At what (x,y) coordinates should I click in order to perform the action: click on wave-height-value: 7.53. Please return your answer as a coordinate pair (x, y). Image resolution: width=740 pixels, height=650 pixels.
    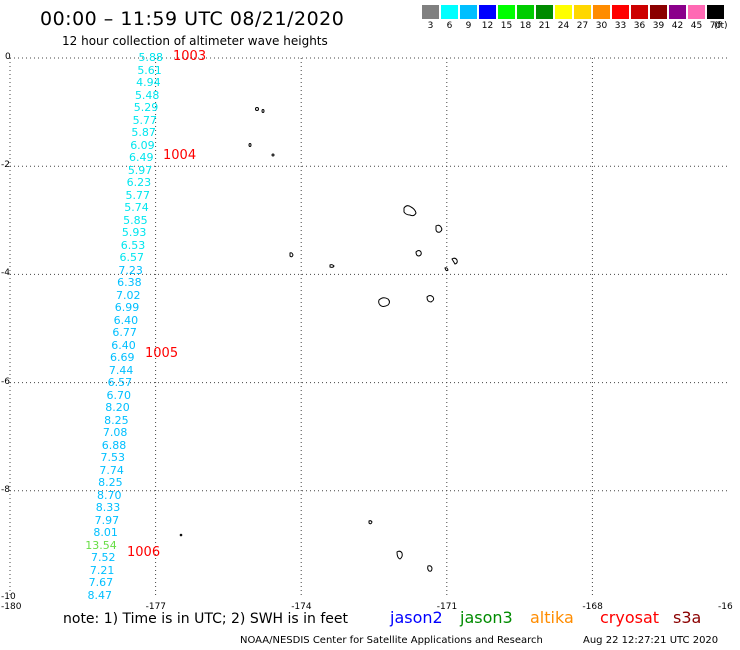
    Looking at the image, I should click on (113, 457).